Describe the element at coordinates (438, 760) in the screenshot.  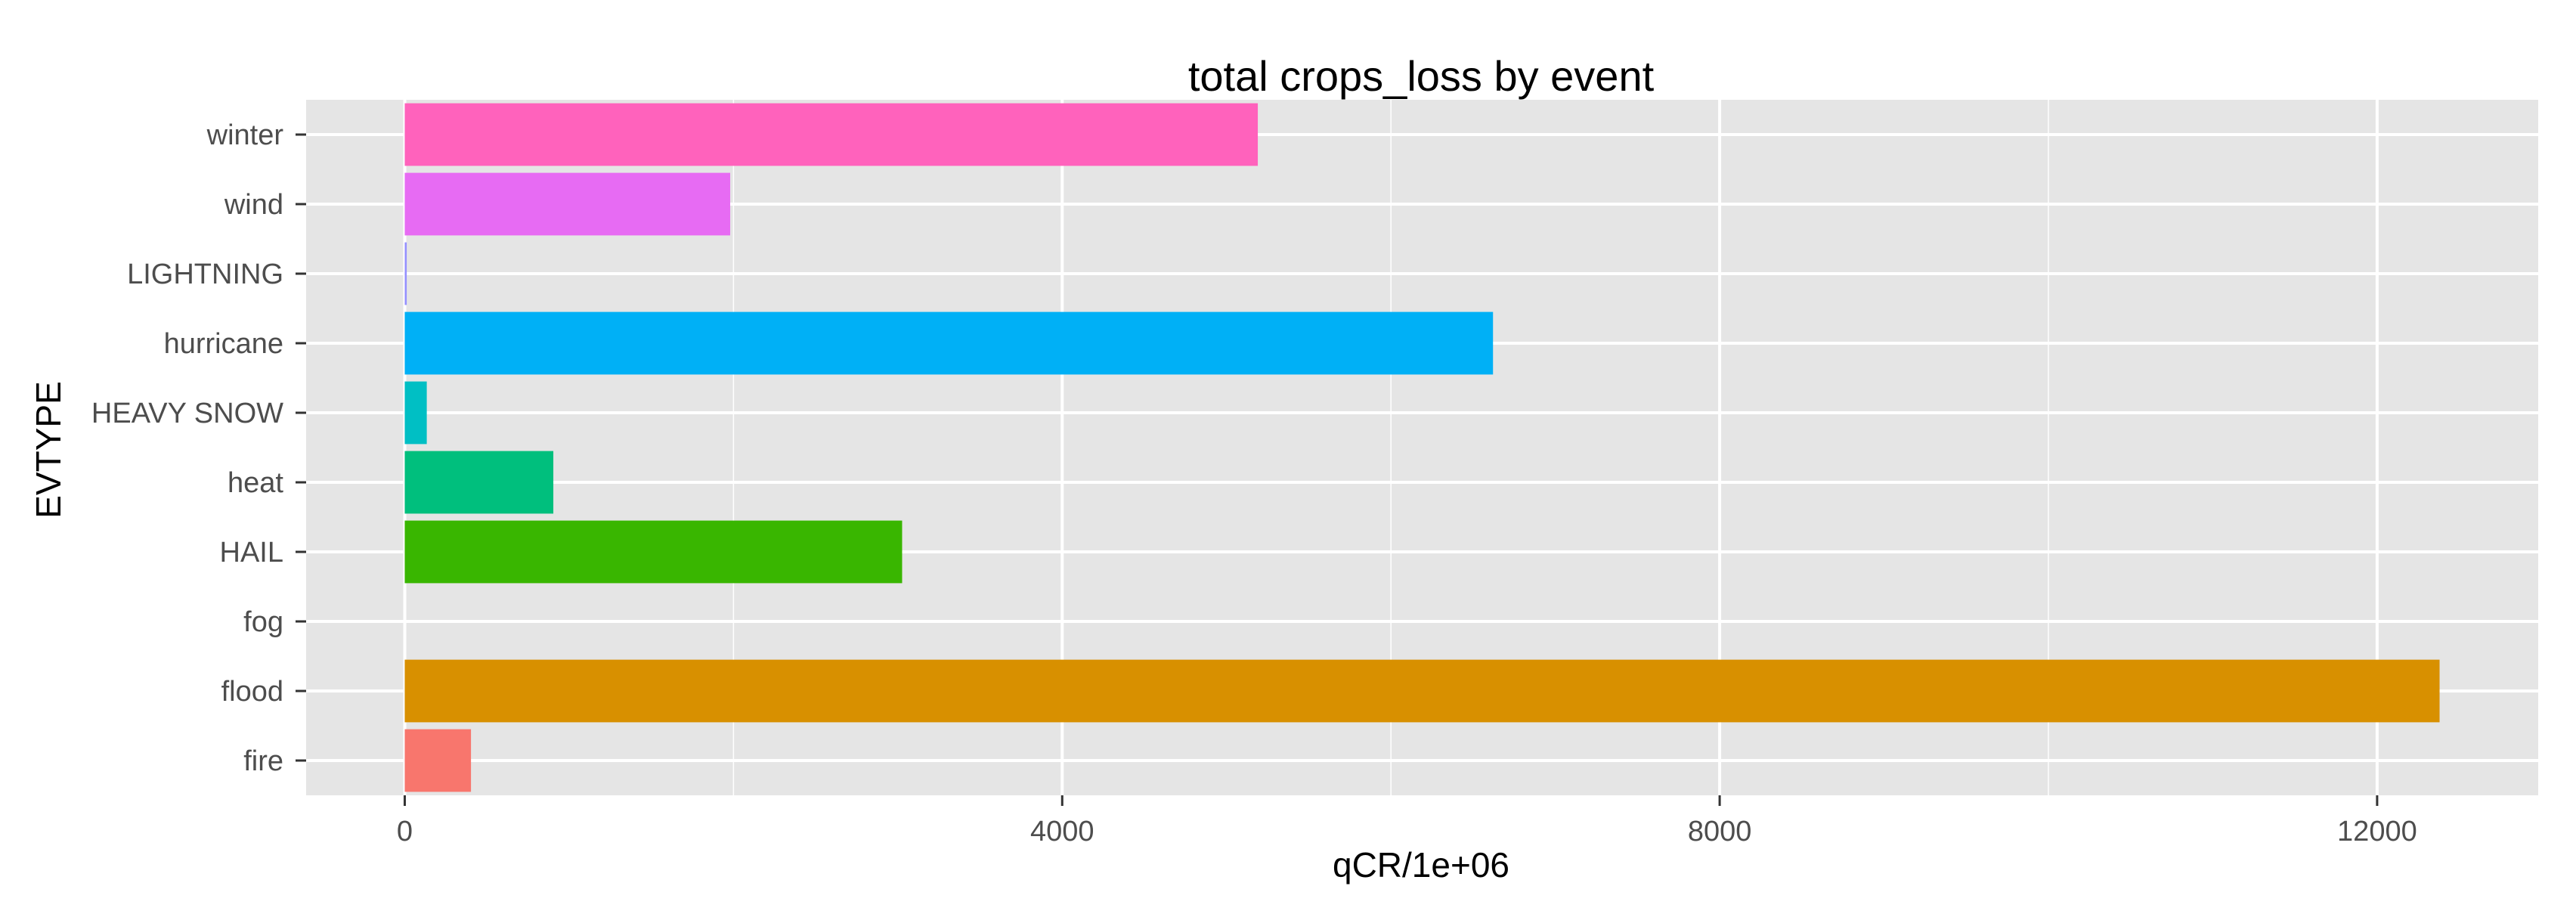
I see `bar-fire` at that location.